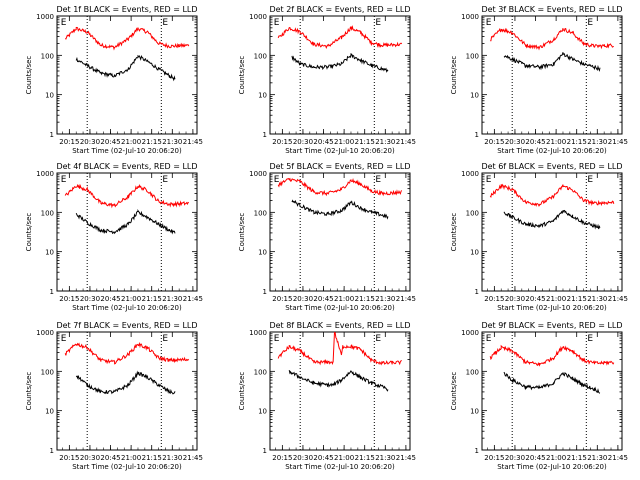 This screenshot has width=640, height=480. What do you see at coordinates (474, 412) in the screenshot?
I see `y-tick-label: 10` at bounding box center [474, 412].